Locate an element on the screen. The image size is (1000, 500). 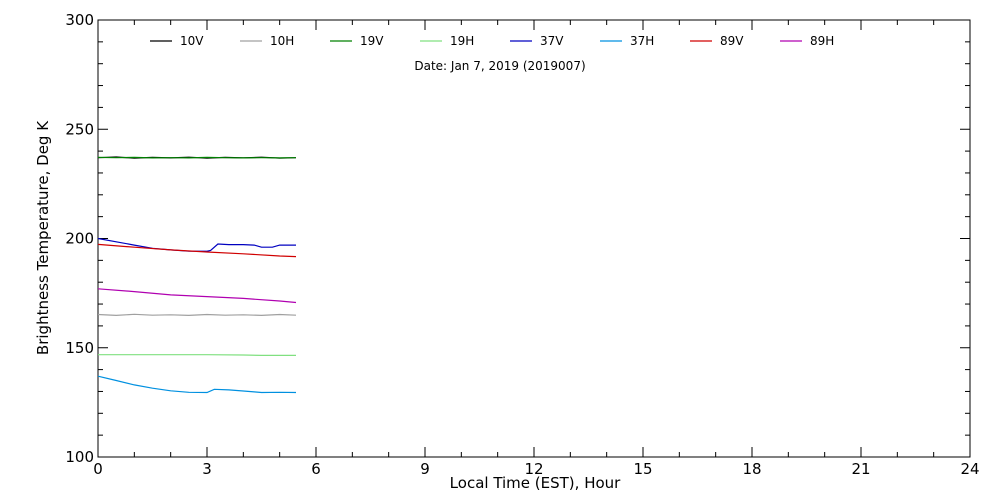
legend-label-89V: 89V is located at coordinates (732, 41).